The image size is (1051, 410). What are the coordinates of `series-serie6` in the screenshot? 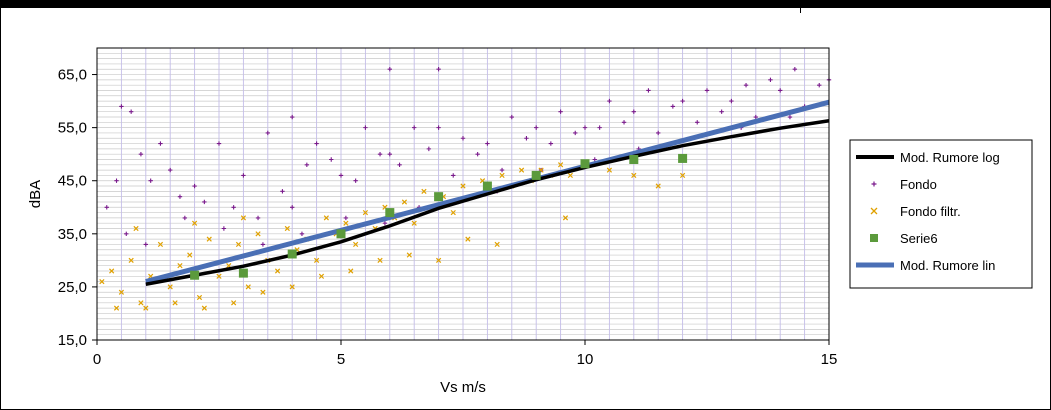 It's located at (439, 216).